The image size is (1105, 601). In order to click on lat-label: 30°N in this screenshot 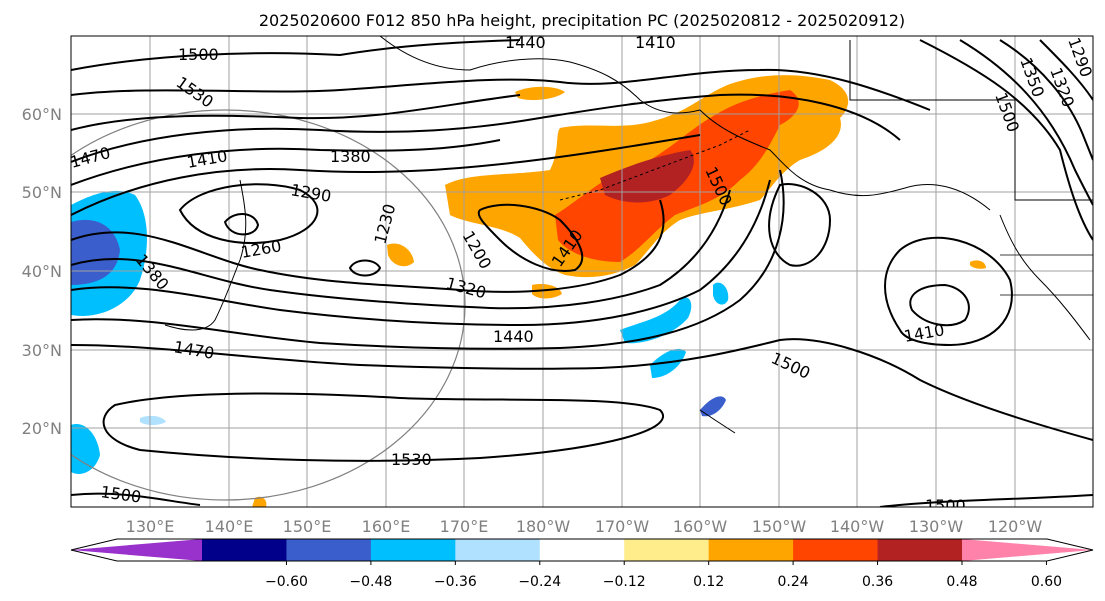, I will do `click(42, 350)`.